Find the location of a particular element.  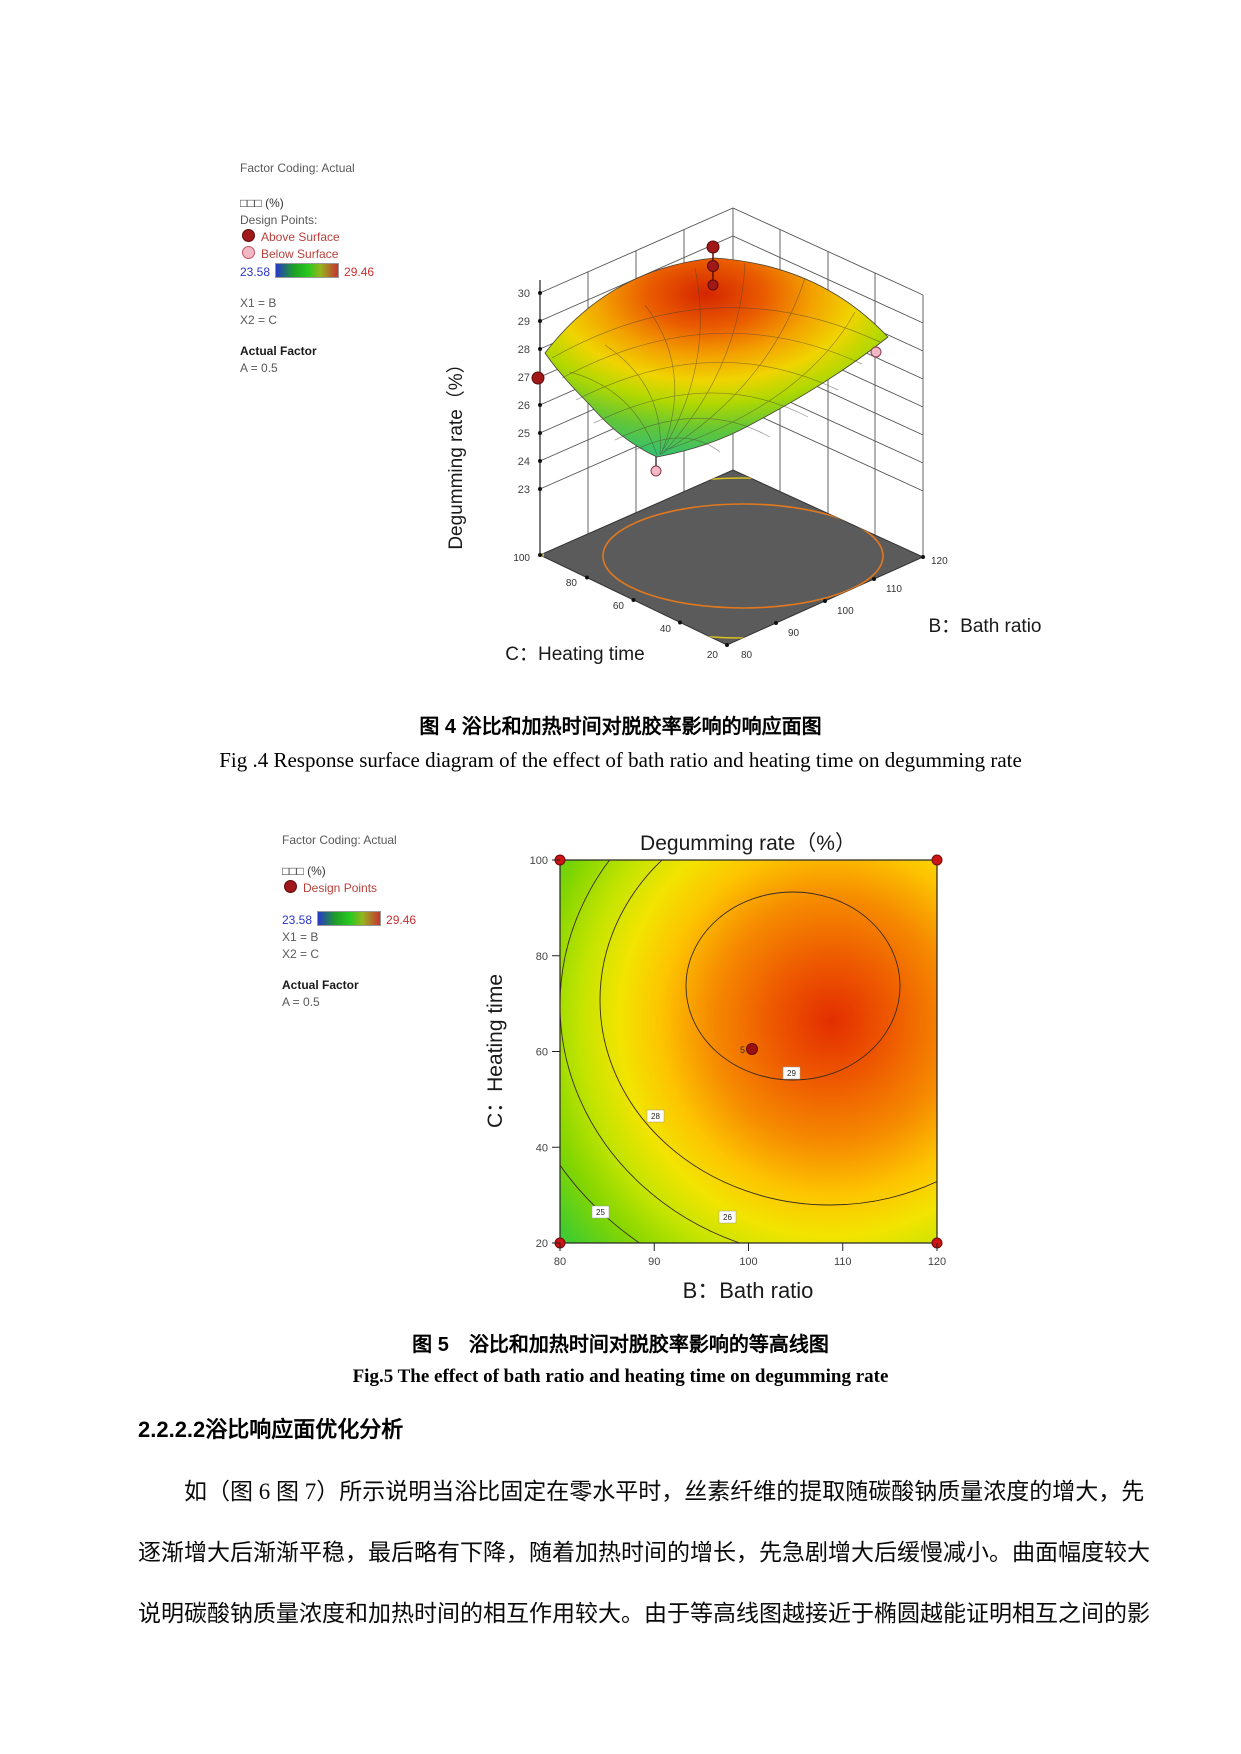

x-tick-80: 80 is located at coordinates (560, 1262).